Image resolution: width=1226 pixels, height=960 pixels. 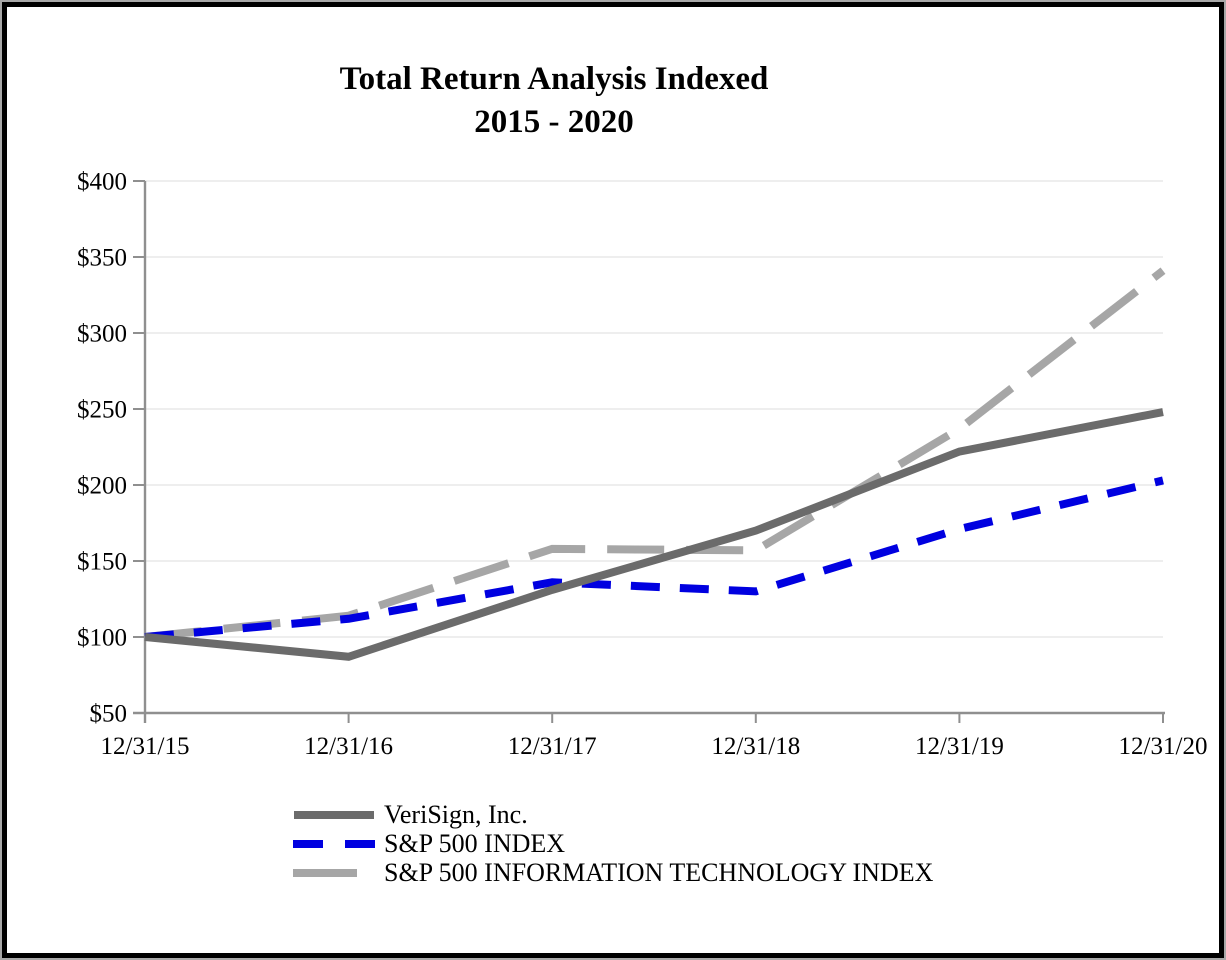 I want to click on x-tick-label: 12/31/20, so click(x=1163, y=746).